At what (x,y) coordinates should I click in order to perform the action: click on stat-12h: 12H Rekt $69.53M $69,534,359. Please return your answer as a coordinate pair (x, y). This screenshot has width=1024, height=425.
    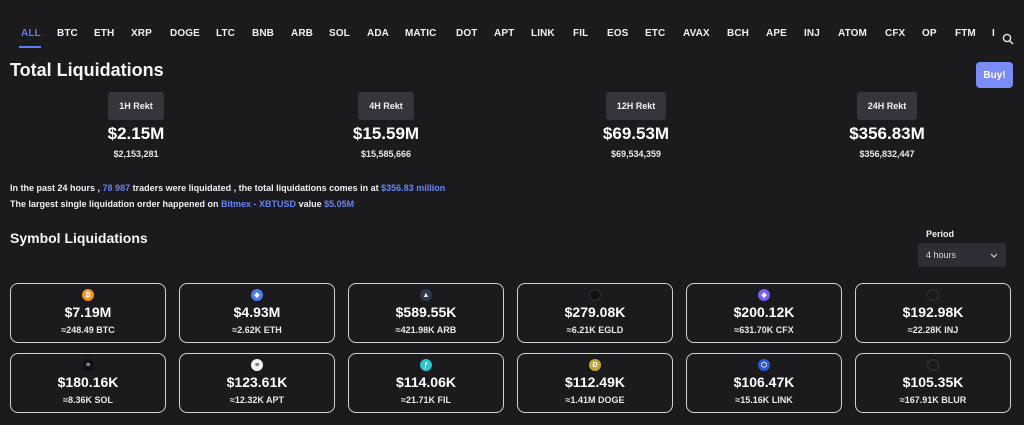
    Looking at the image, I should click on (636, 125).